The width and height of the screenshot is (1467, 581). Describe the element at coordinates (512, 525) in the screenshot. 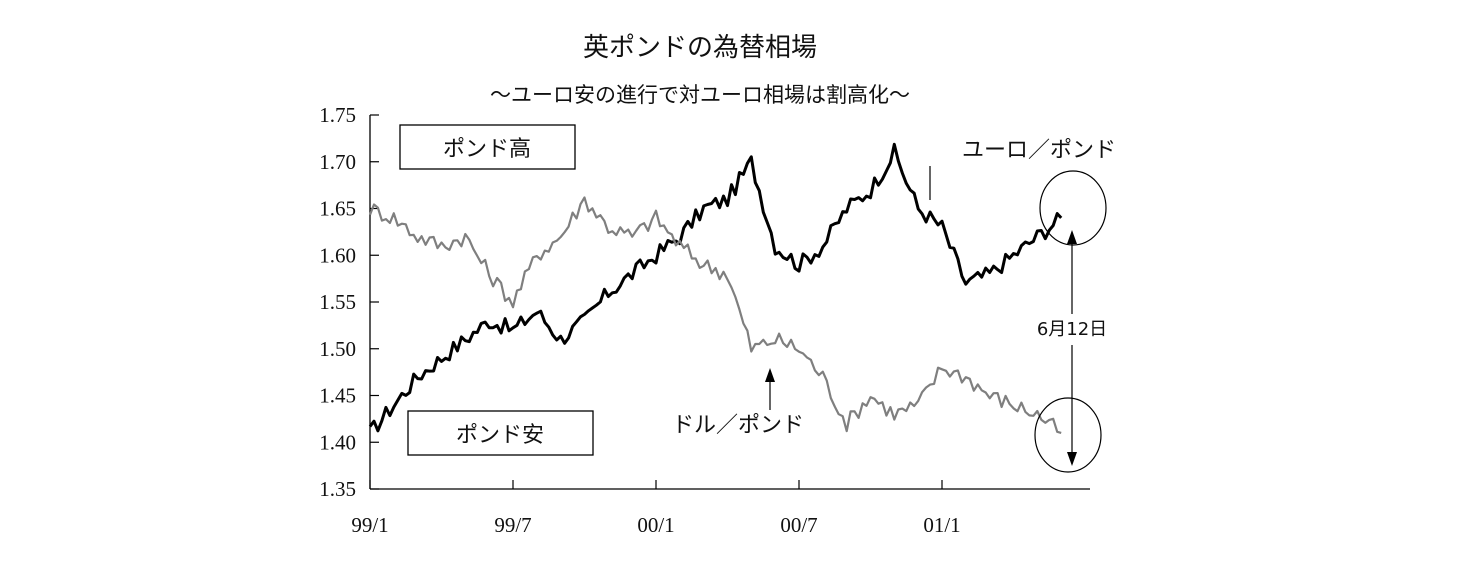

I see `x-tick-label: 99/7` at that location.